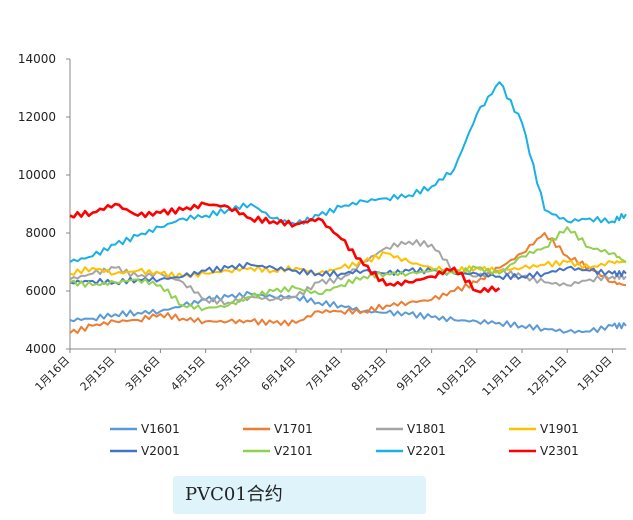 This screenshot has width=633, height=520. I want to click on series-line-v1601, so click(348, 312).